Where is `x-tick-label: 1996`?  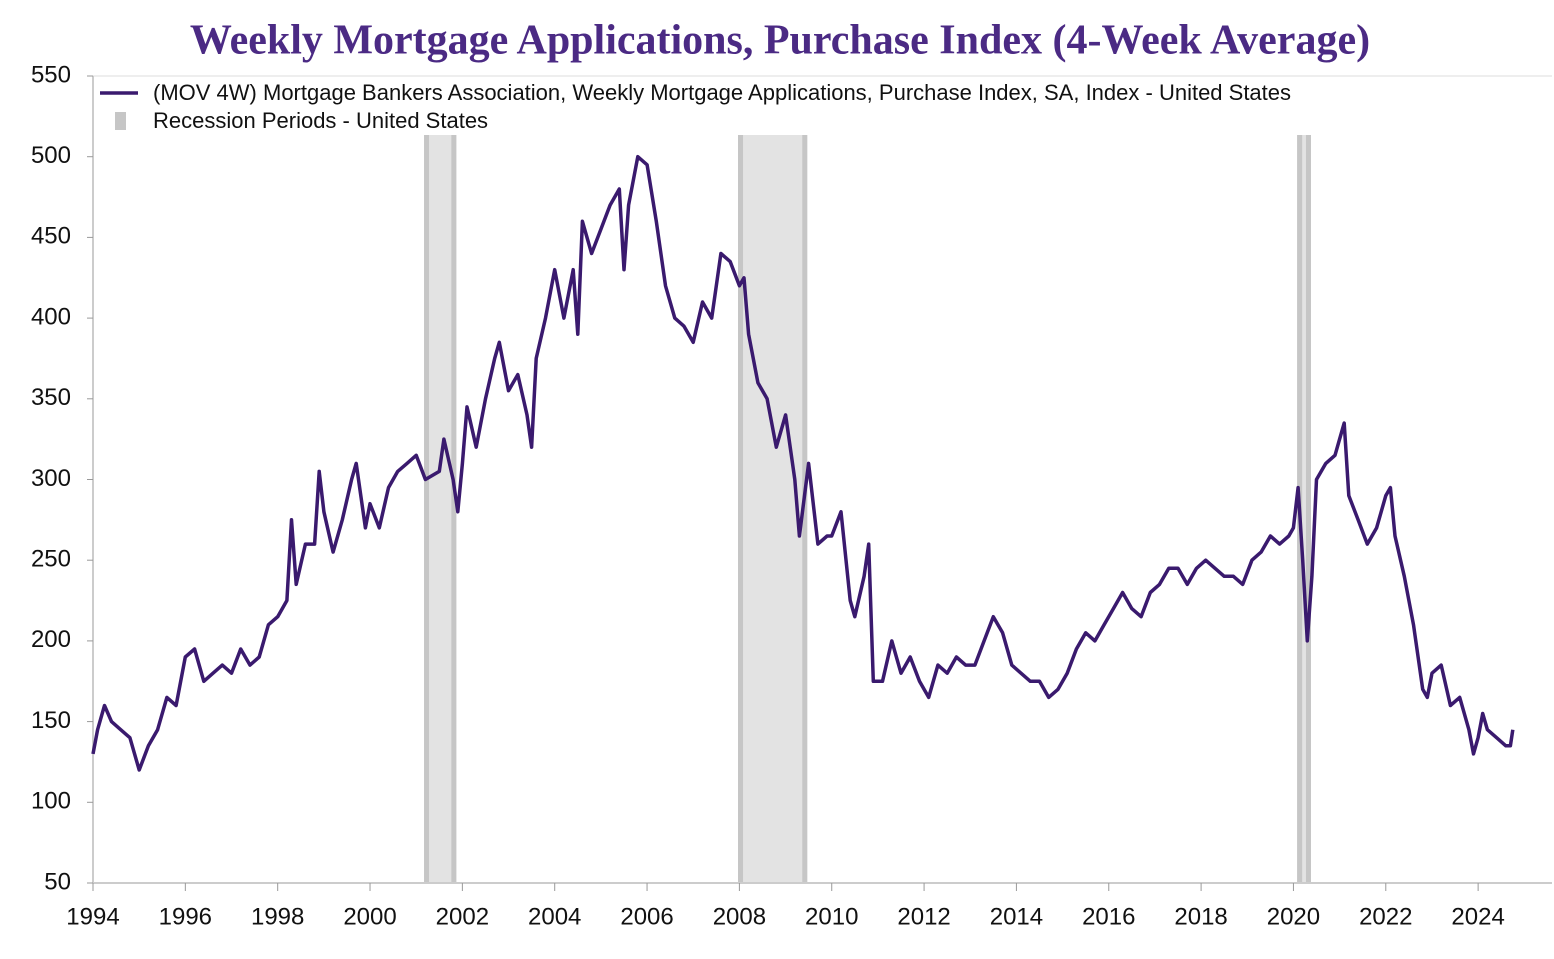
x-tick-label: 1996 is located at coordinates (185, 916).